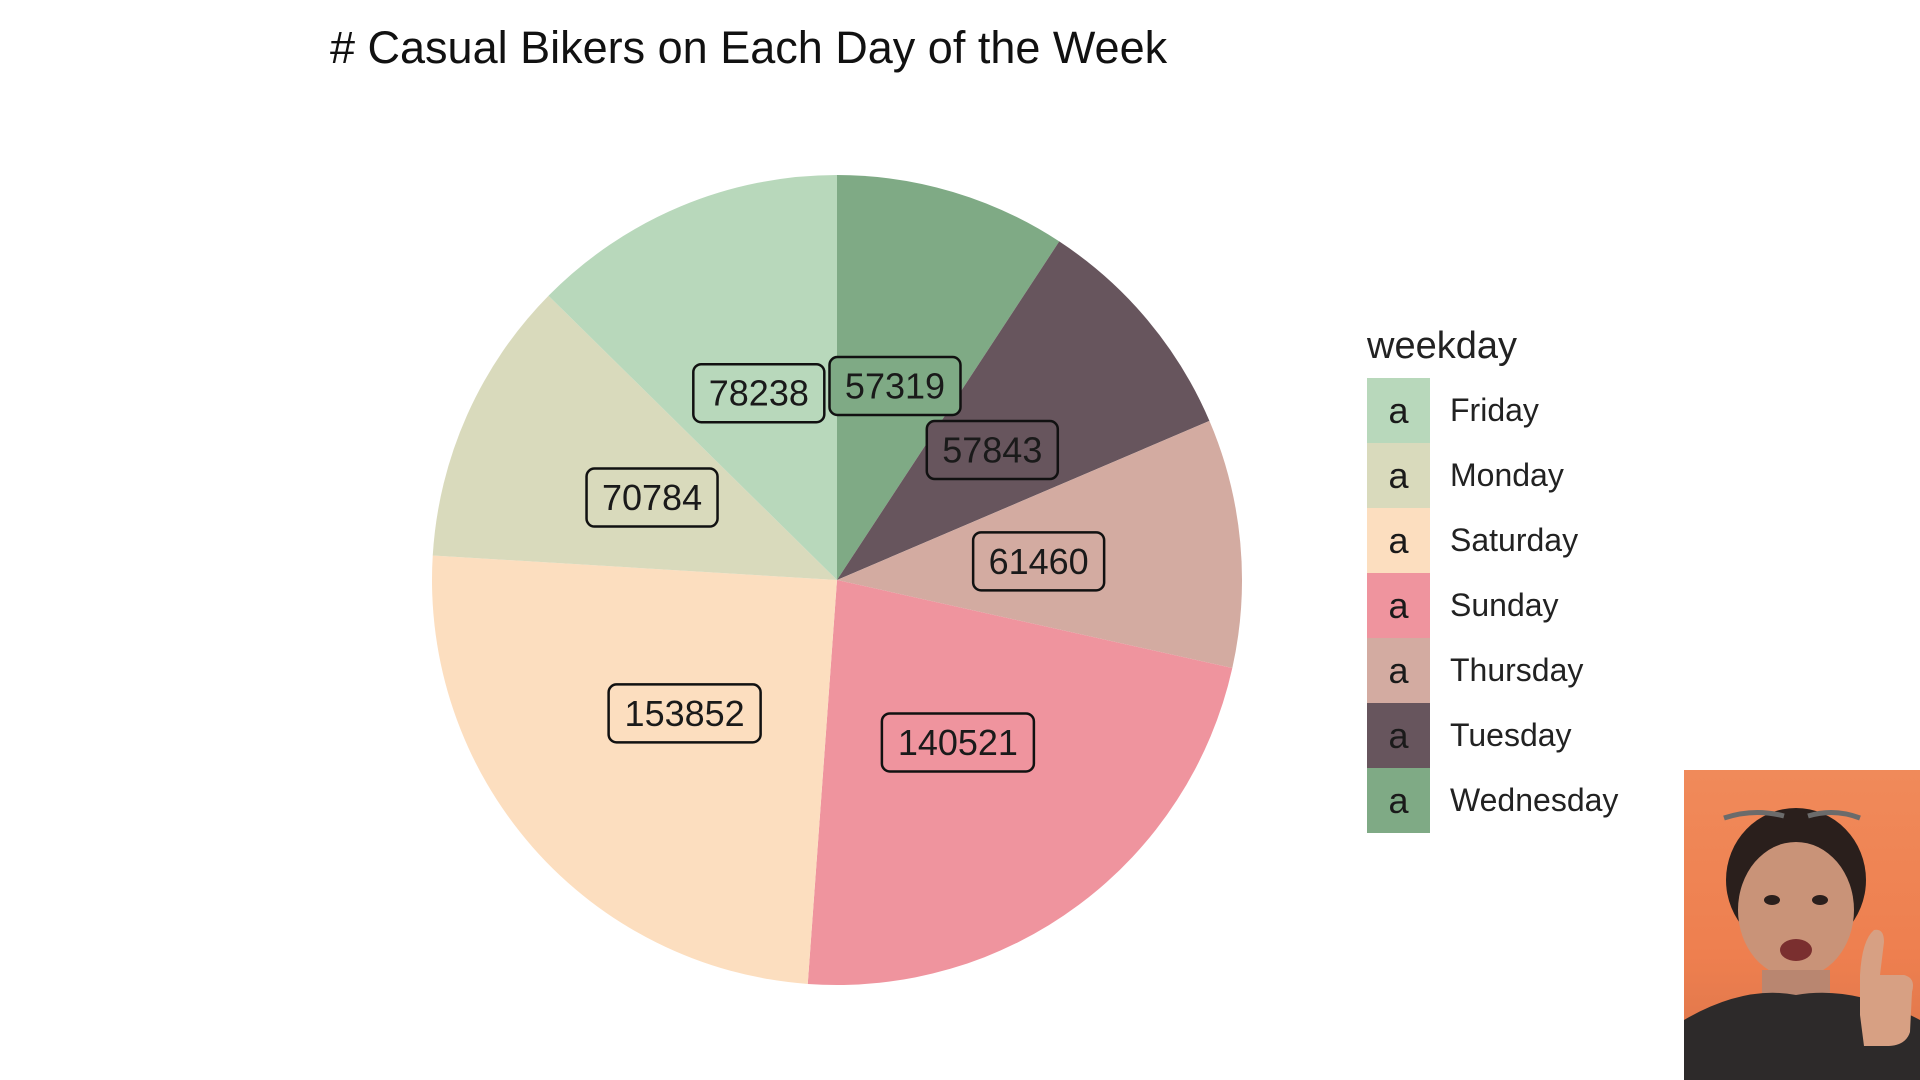  I want to click on value-label-friday: 78238, so click(759, 393).